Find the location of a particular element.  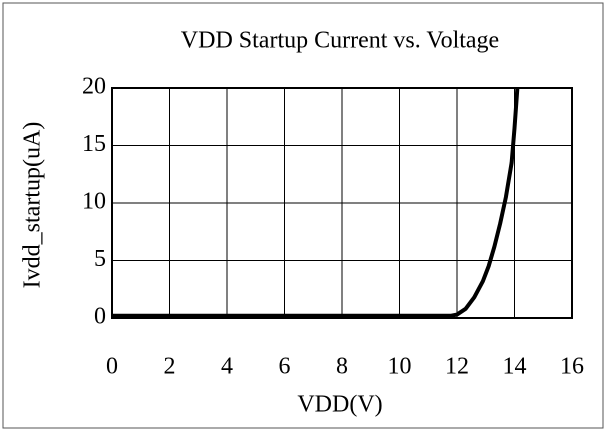

x-tick-label: 6 is located at coordinates (285, 367).